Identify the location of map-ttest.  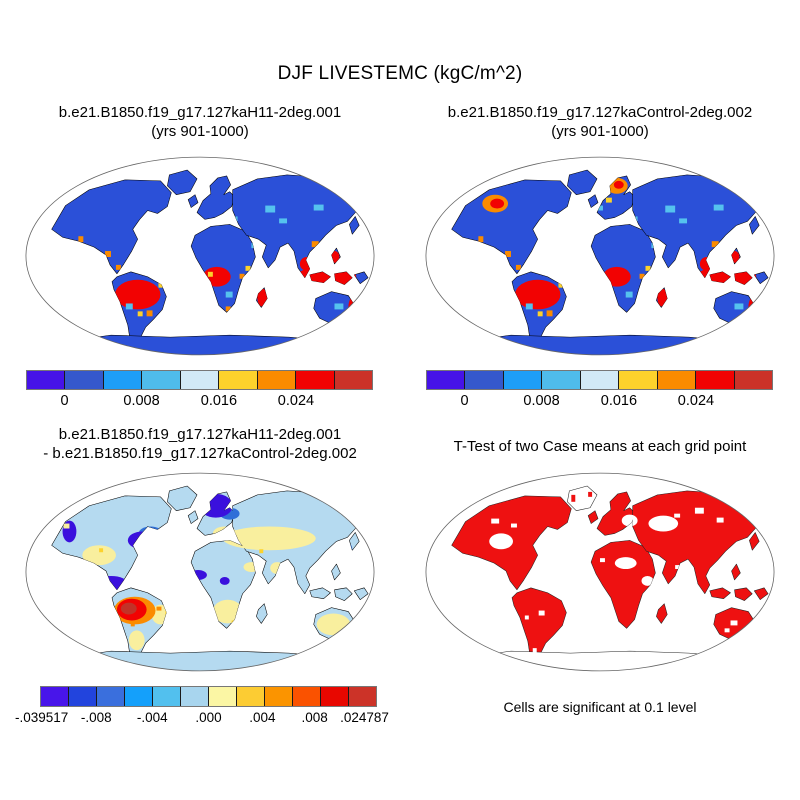
(600, 572).